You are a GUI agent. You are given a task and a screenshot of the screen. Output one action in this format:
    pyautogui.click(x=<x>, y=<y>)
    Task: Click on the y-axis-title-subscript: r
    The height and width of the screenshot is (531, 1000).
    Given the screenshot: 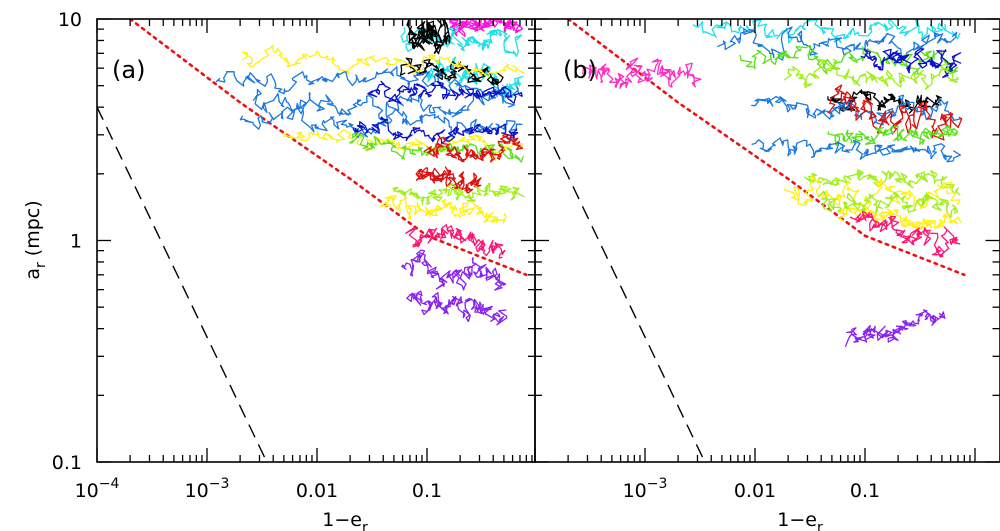 What is the action you would take?
    pyautogui.click(x=41, y=265)
    